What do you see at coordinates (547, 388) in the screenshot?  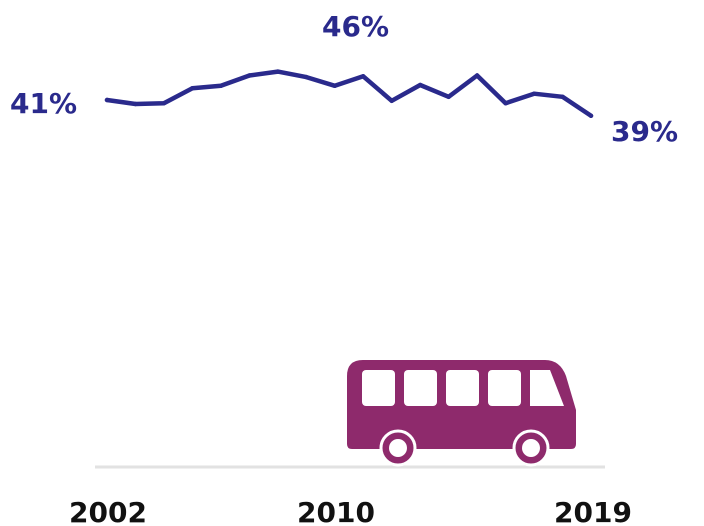 I see `bus-windshield` at bounding box center [547, 388].